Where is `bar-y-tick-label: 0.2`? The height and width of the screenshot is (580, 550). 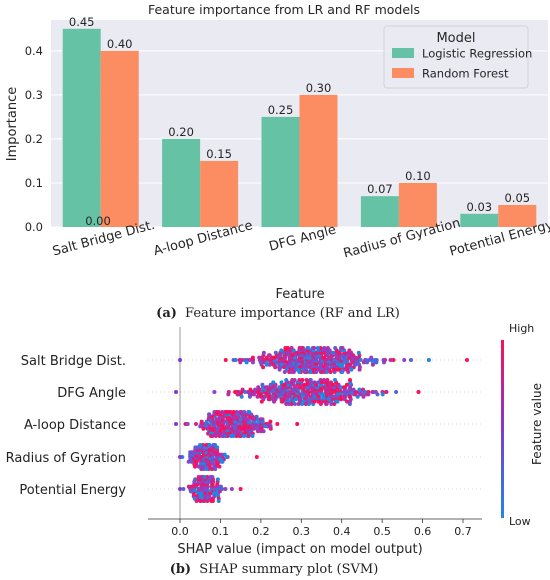 bar-y-tick-label: 0.2 is located at coordinates (34, 139).